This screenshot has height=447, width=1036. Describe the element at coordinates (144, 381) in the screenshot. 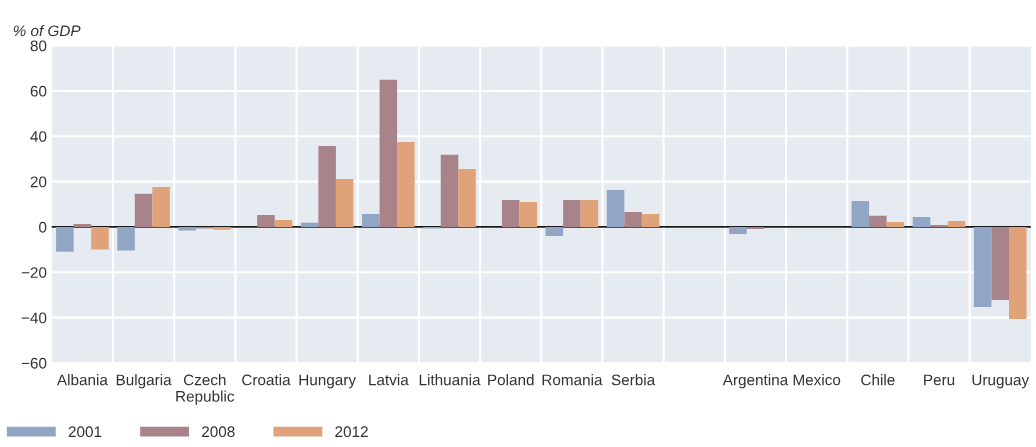

I see `x-tick-label: Bulgaria` at that location.